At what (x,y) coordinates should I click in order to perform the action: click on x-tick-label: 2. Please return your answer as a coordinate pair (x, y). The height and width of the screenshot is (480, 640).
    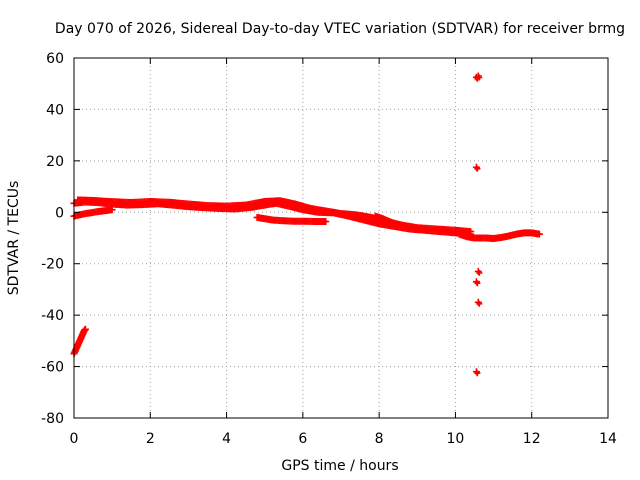
    Looking at the image, I should click on (150, 439).